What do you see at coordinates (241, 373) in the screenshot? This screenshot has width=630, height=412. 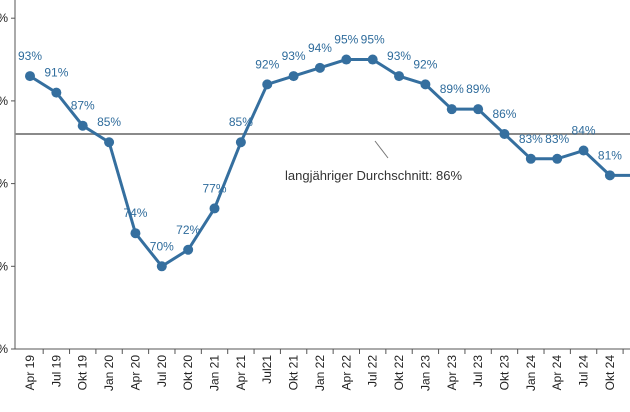 I see `x-tick-label: Apr 21` at bounding box center [241, 373].